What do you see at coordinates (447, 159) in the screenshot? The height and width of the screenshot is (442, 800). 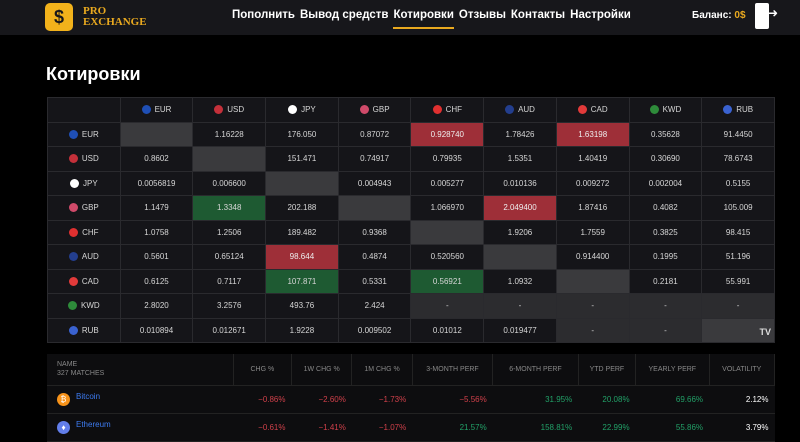 I see `rate-cell: 0.79935` at bounding box center [447, 159].